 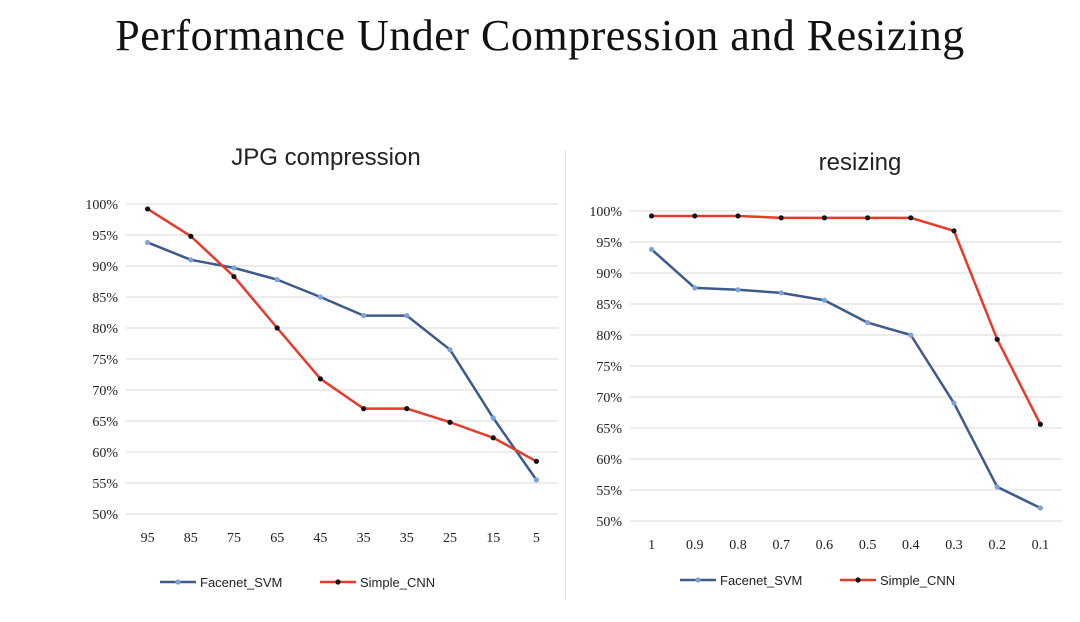 What do you see at coordinates (148, 538) in the screenshot?
I see `jpg-x-tick-label: 95` at bounding box center [148, 538].